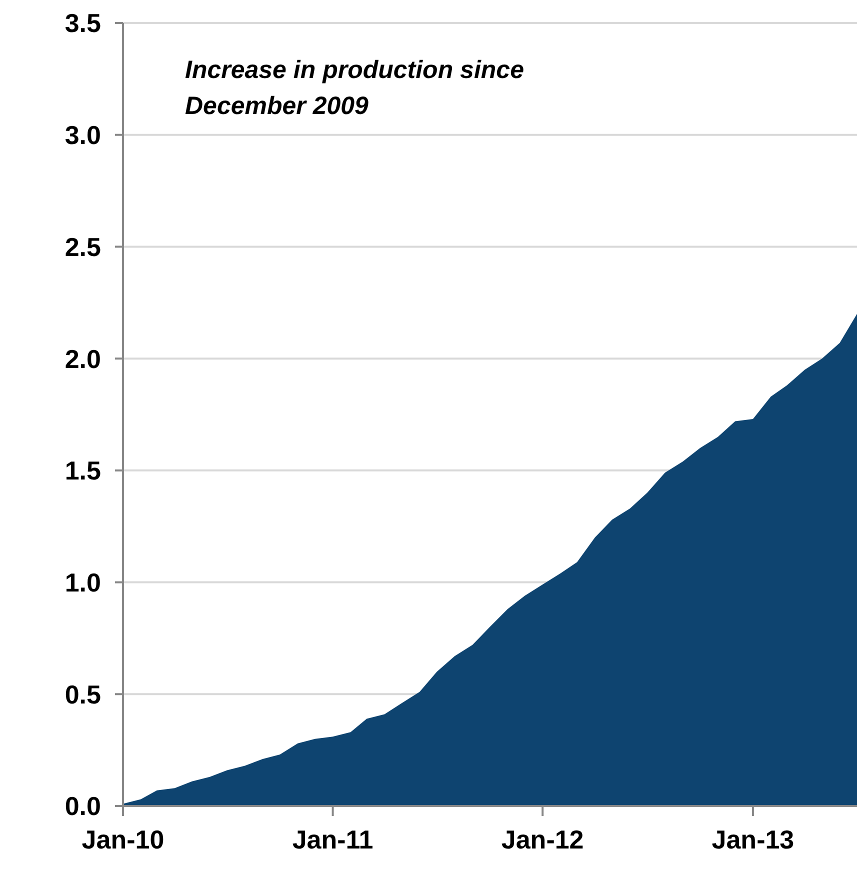  What do you see at coordinates (333, 839) in the screenshot?
I see `x-tick-label: Jan-11` at bounding box center [333, 839].